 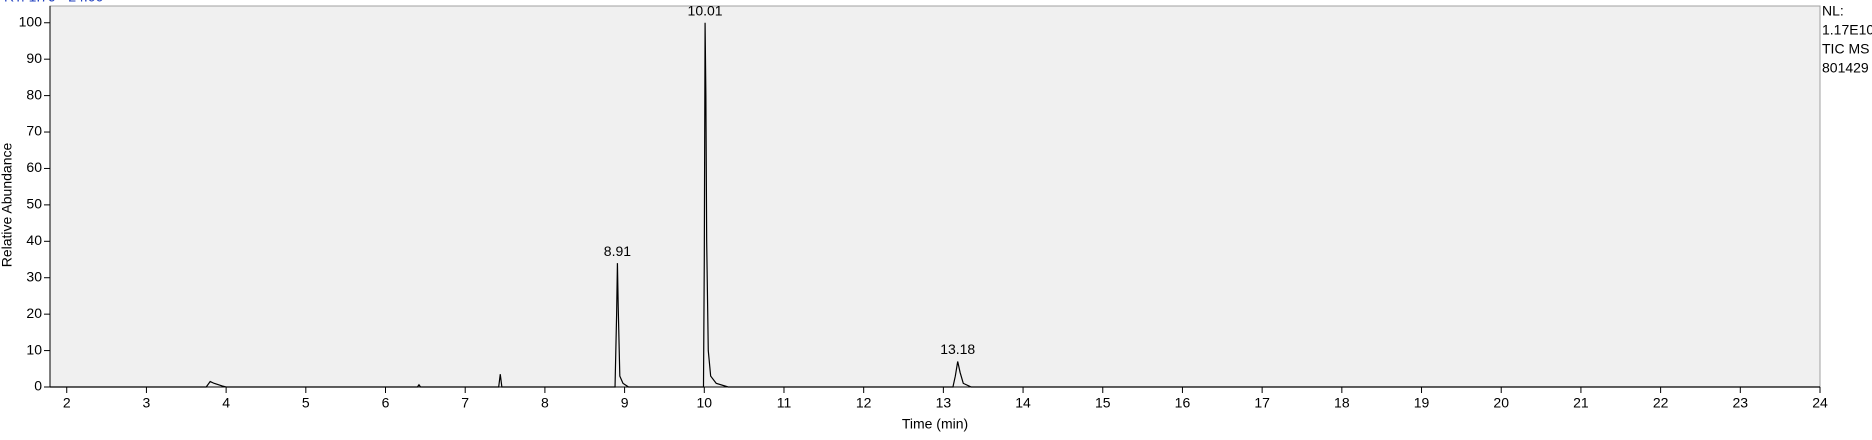 I want to click on y-tick-label: 70, so click(x=34, y=131).